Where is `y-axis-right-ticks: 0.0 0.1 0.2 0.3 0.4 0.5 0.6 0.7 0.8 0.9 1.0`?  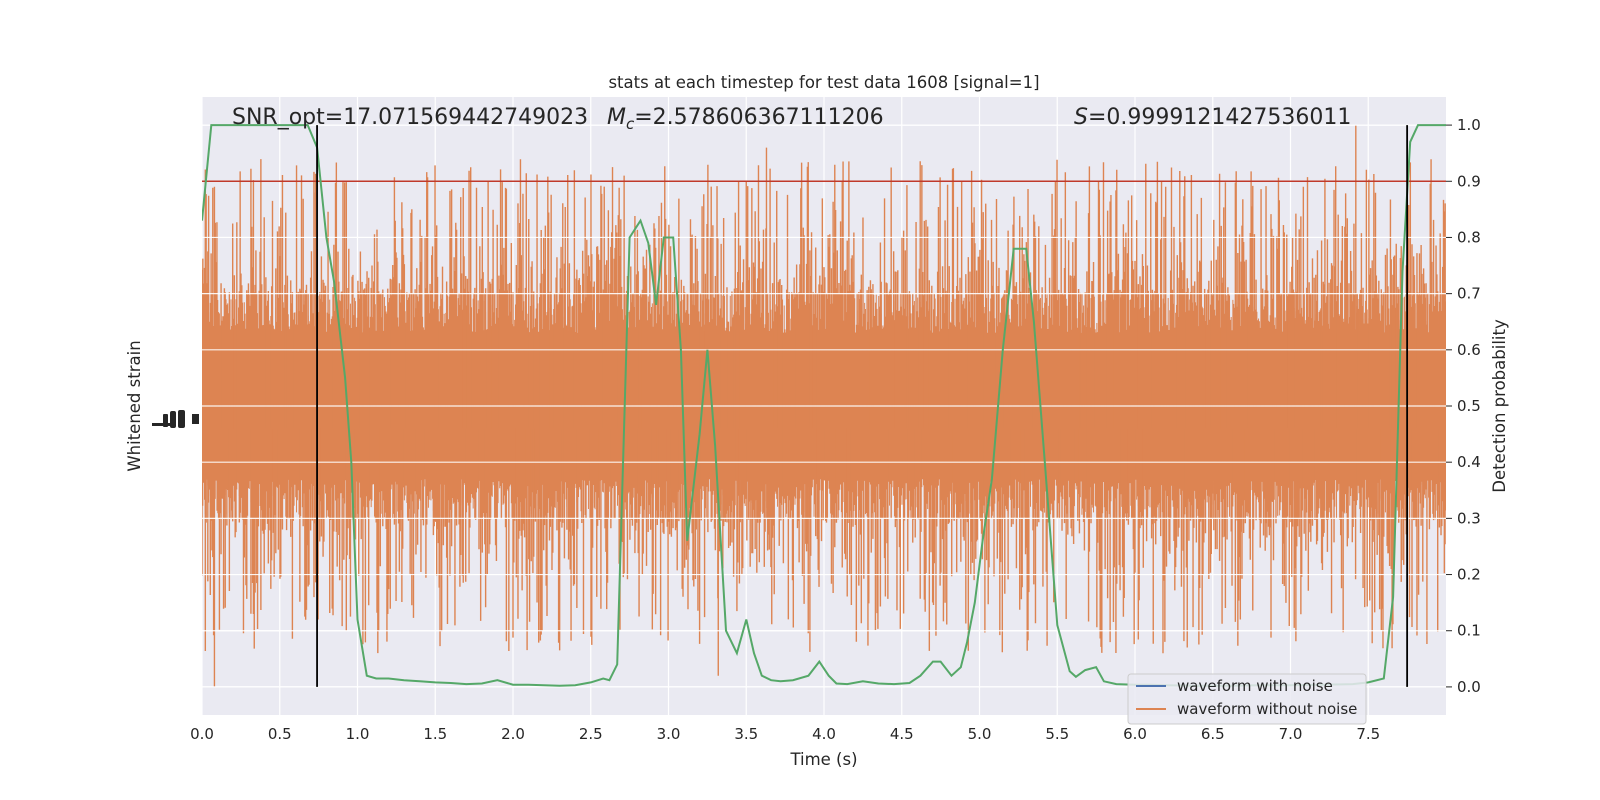
y-axis-right-ticks: 0.0 0.1 0.2 0.3 0.4 0.5 0.6 0.7 0.8 0.9 1.0 is located at coordinates (1463, 406).